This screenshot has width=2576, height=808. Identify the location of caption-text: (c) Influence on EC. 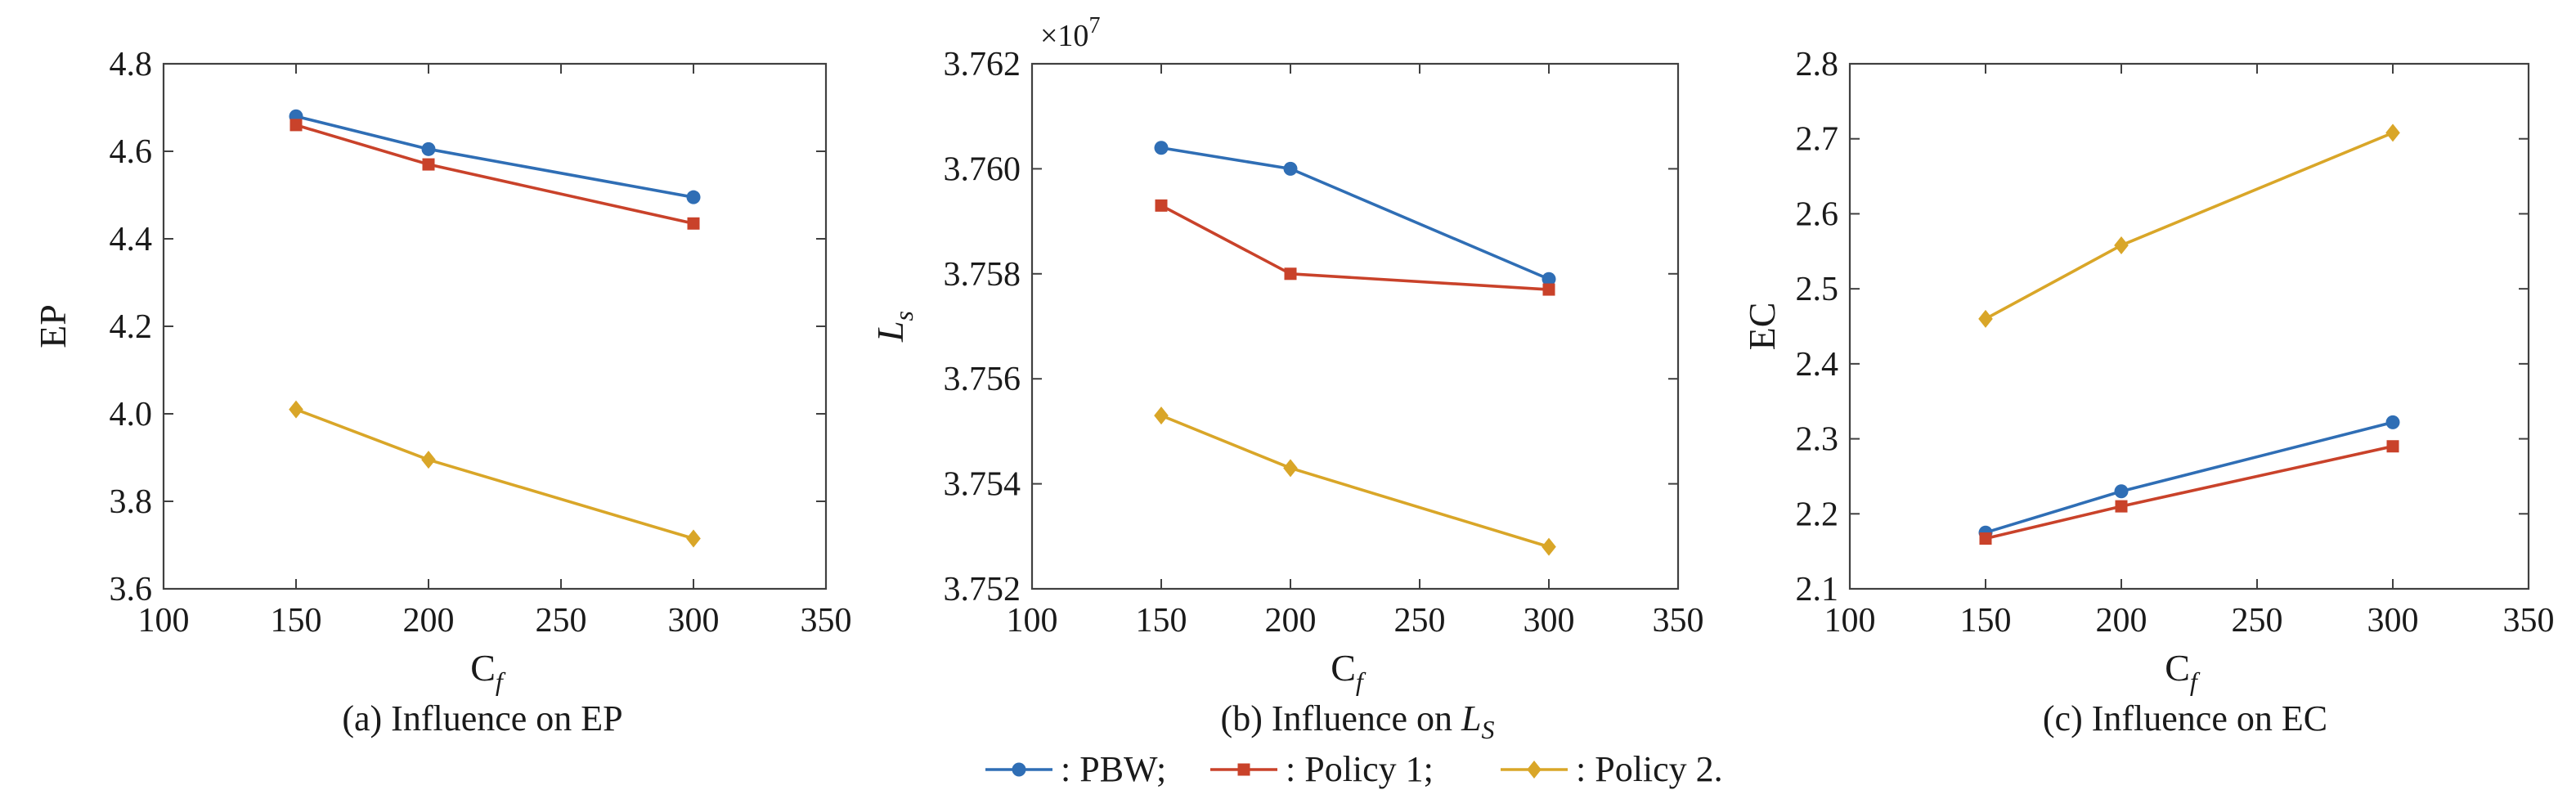
(2185, 718).